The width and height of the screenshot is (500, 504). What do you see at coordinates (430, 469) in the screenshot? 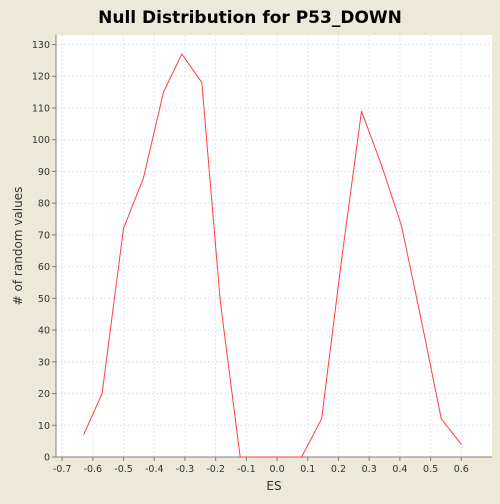
I see `x-tick-label: 0.5` at bounding box center [430, 469].